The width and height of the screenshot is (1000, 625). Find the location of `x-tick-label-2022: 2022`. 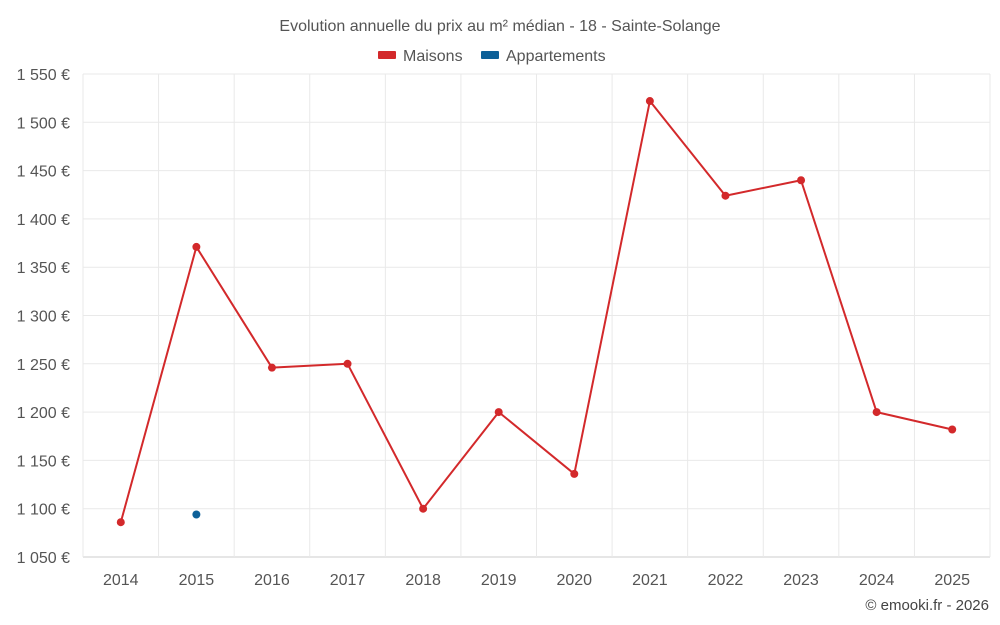

x-tick-label-2022: 2022 is located at coordinates (726, 580).